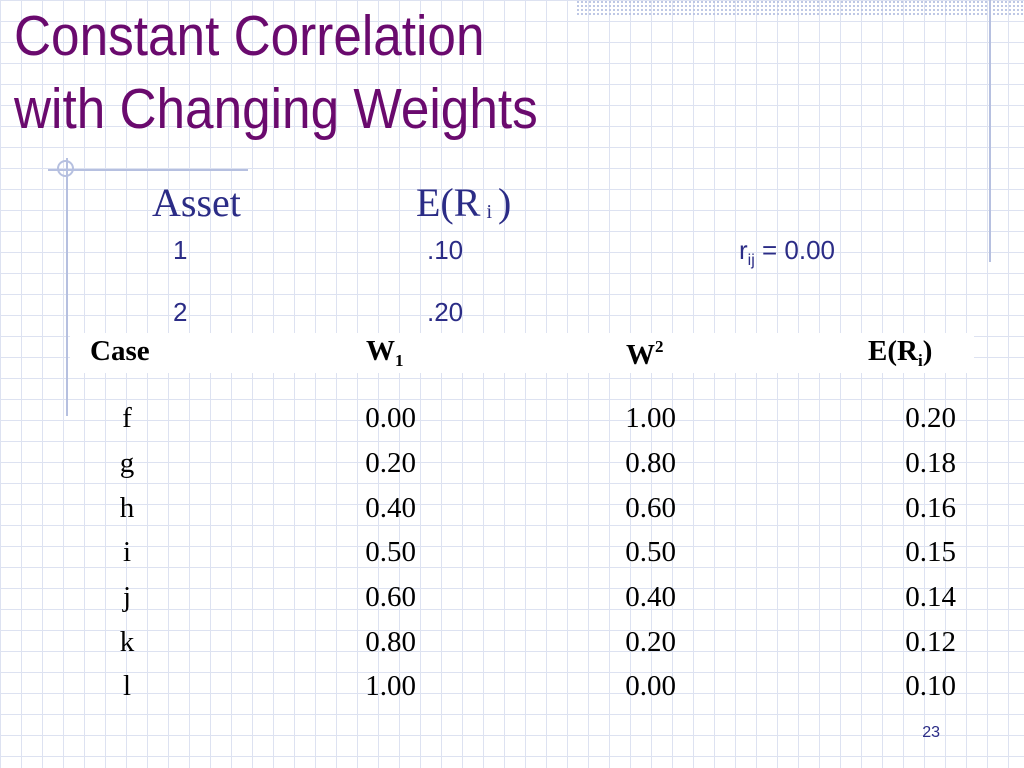  Describe the element at coordinates (448, 202) in the screenshot. I see `er-prefix: E(R` at that location.